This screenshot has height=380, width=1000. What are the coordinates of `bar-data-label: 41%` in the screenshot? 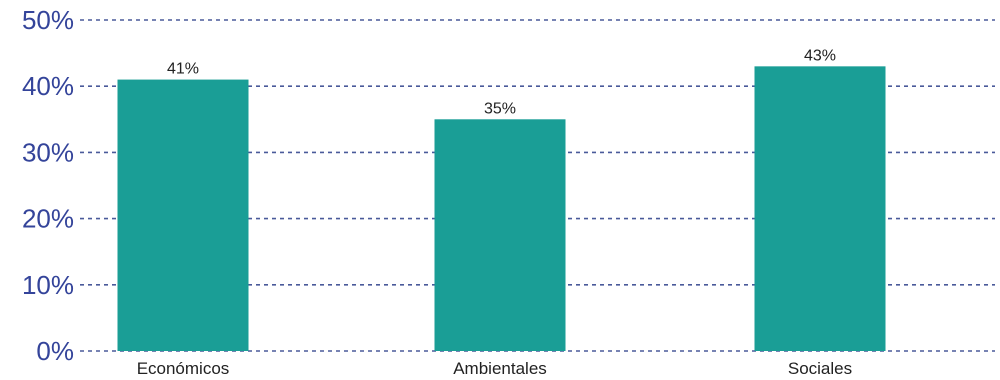 It's located at (183, 69).